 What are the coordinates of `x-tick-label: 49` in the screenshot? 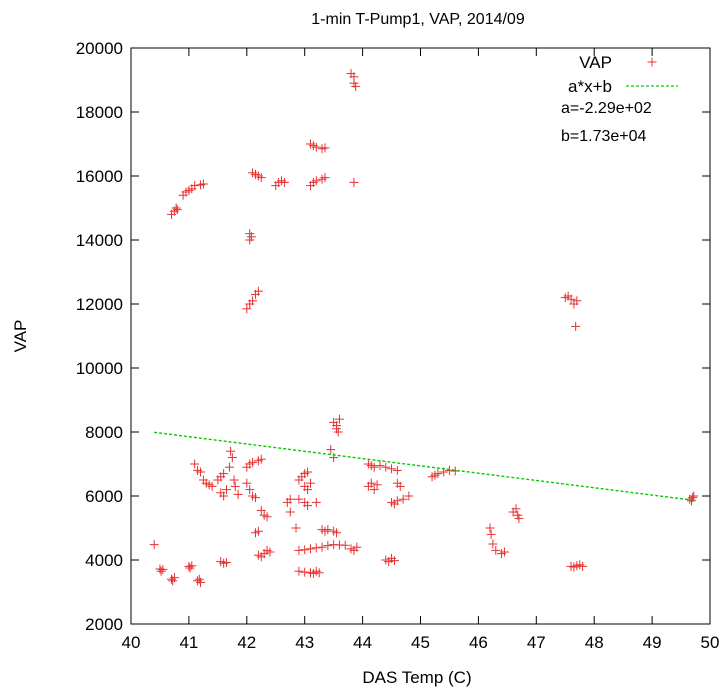 It's located at (652, 642).